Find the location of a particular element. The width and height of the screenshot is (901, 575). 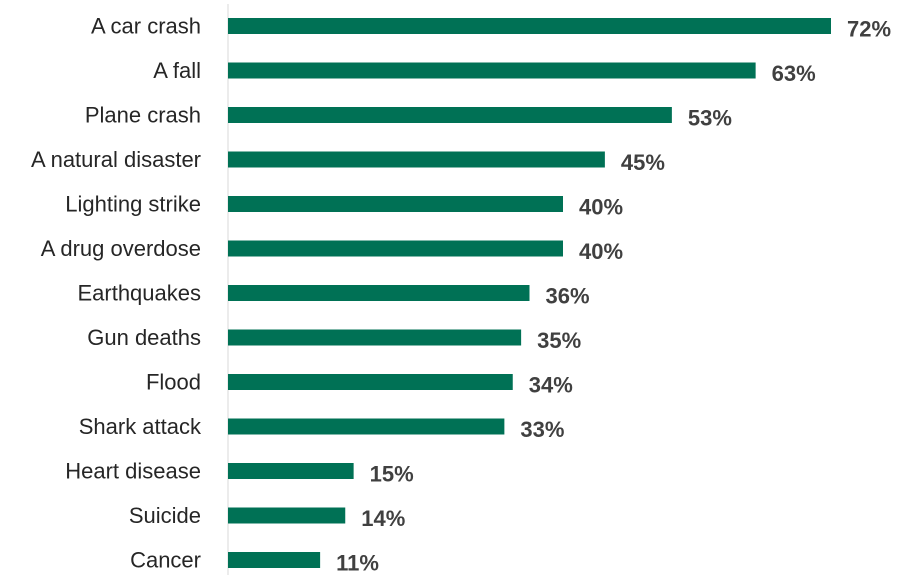

category-label: Suicide is located at coordinates (165, 515).